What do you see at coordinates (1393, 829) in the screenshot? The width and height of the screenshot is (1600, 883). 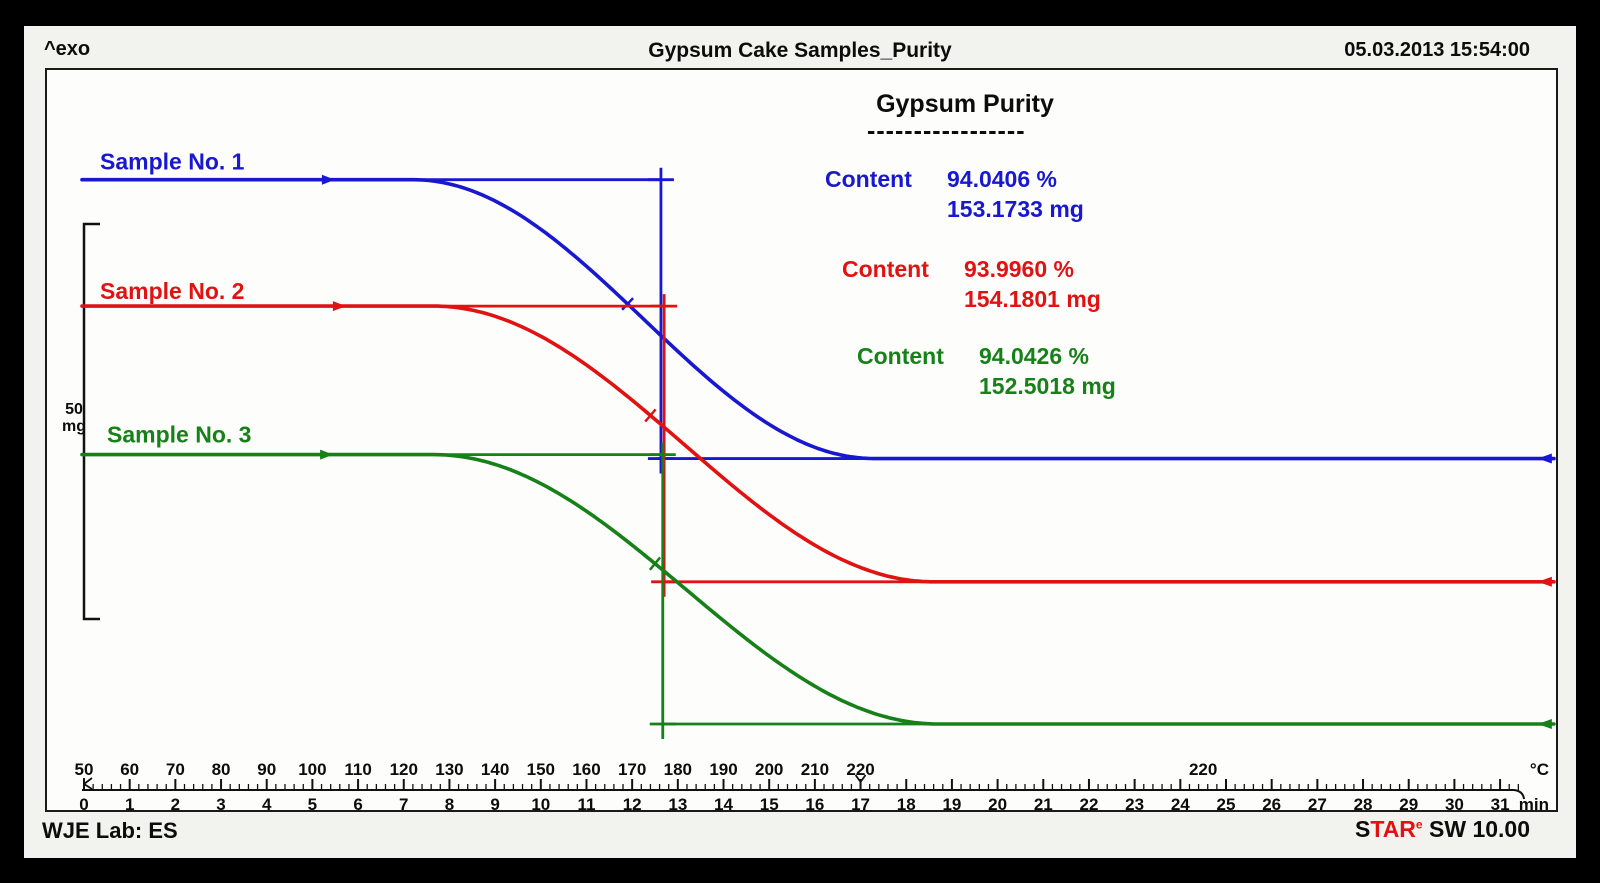 I see `software-tar: TAR` at bounding box center [1393, 829].